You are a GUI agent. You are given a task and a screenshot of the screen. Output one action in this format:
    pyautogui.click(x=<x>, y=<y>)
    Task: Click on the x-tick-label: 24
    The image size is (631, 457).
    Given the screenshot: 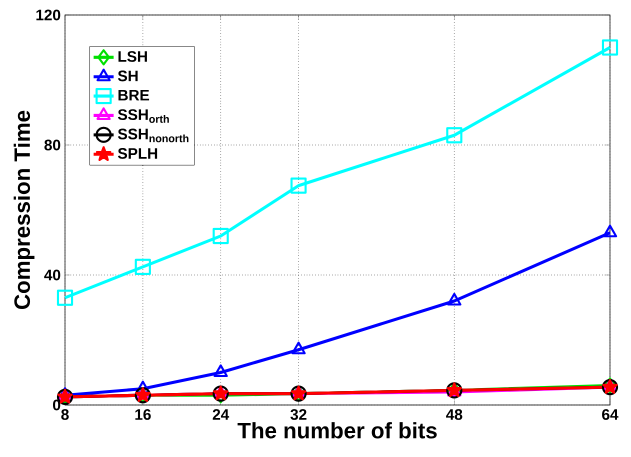 What is the action you would take?
    pyautogui.click(x=221, y=414)
    